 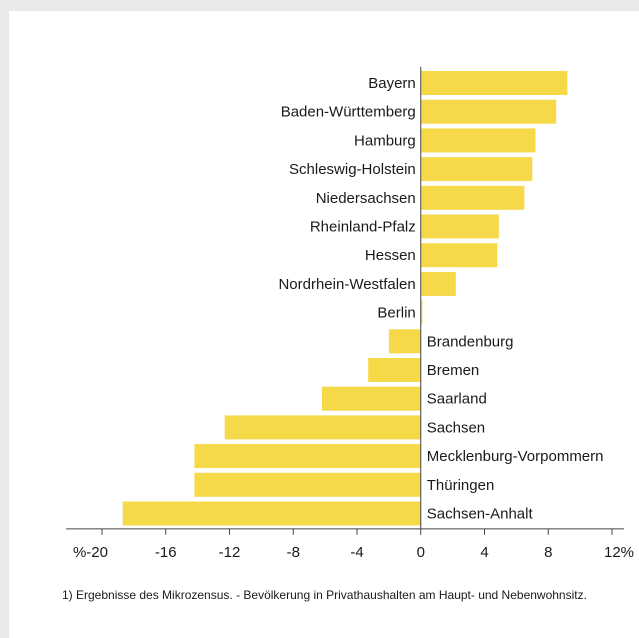 What do you see at coordinates (470, 341) in the screenshot?
I see `category-label: Brandenburg` at bounding box center [470, 341].